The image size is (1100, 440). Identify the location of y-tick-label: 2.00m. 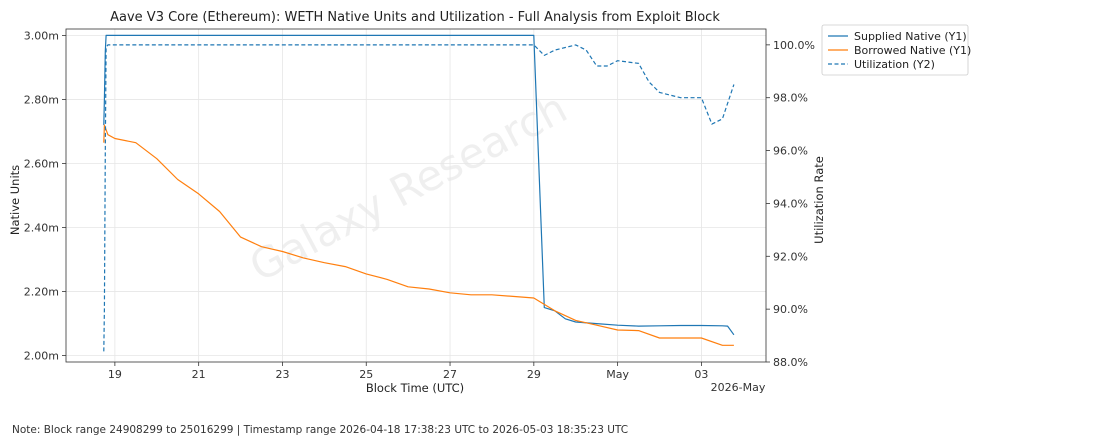
(41, 356).